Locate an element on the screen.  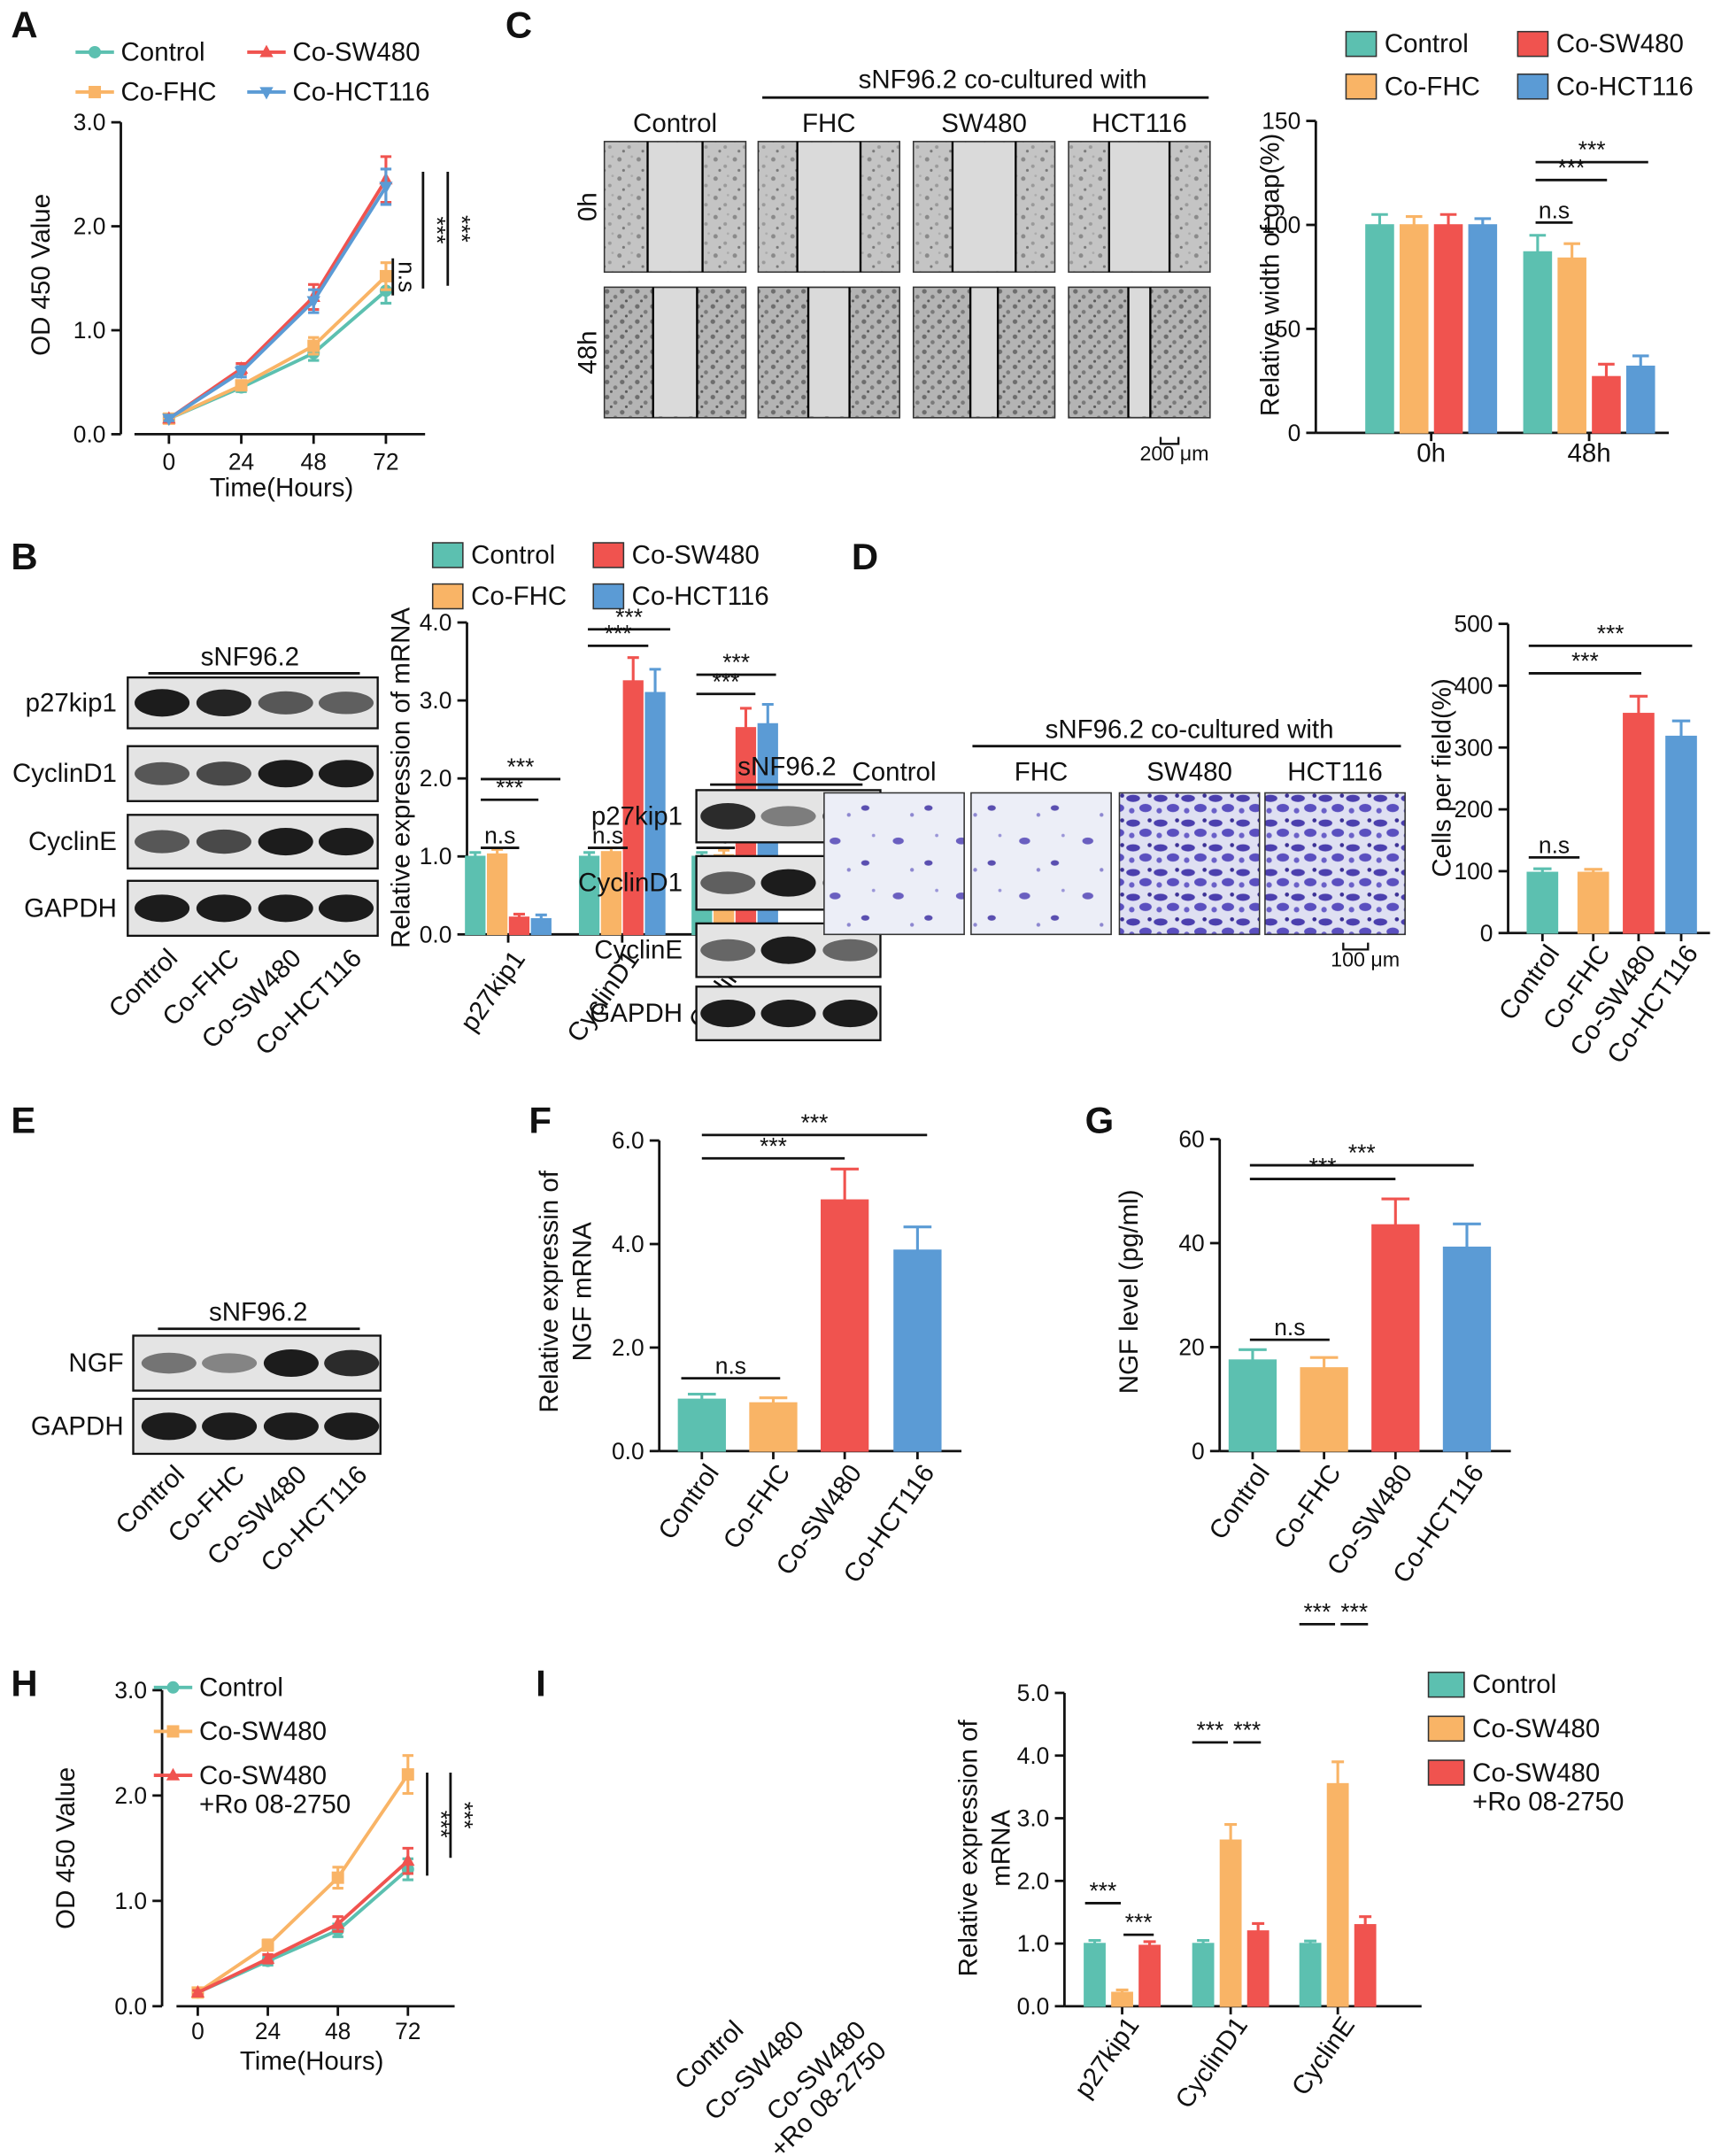
y-tick-label: 300 is located at coordinates (1474, 747).